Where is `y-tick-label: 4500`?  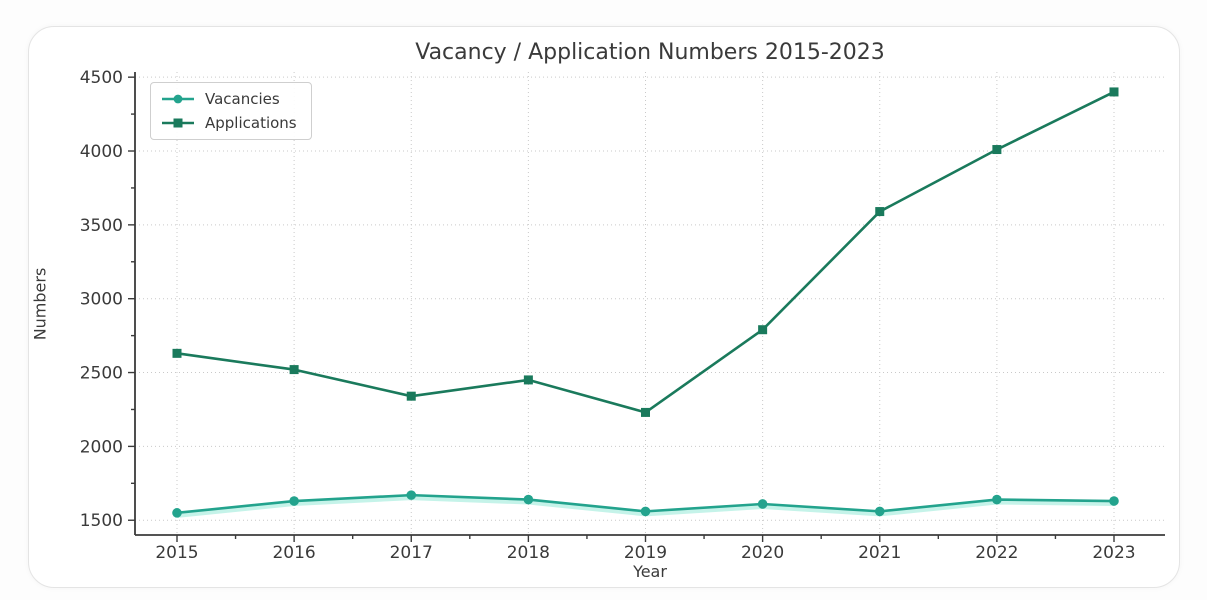
y-tick-label: 4500 is located at coordinates (101, 78).